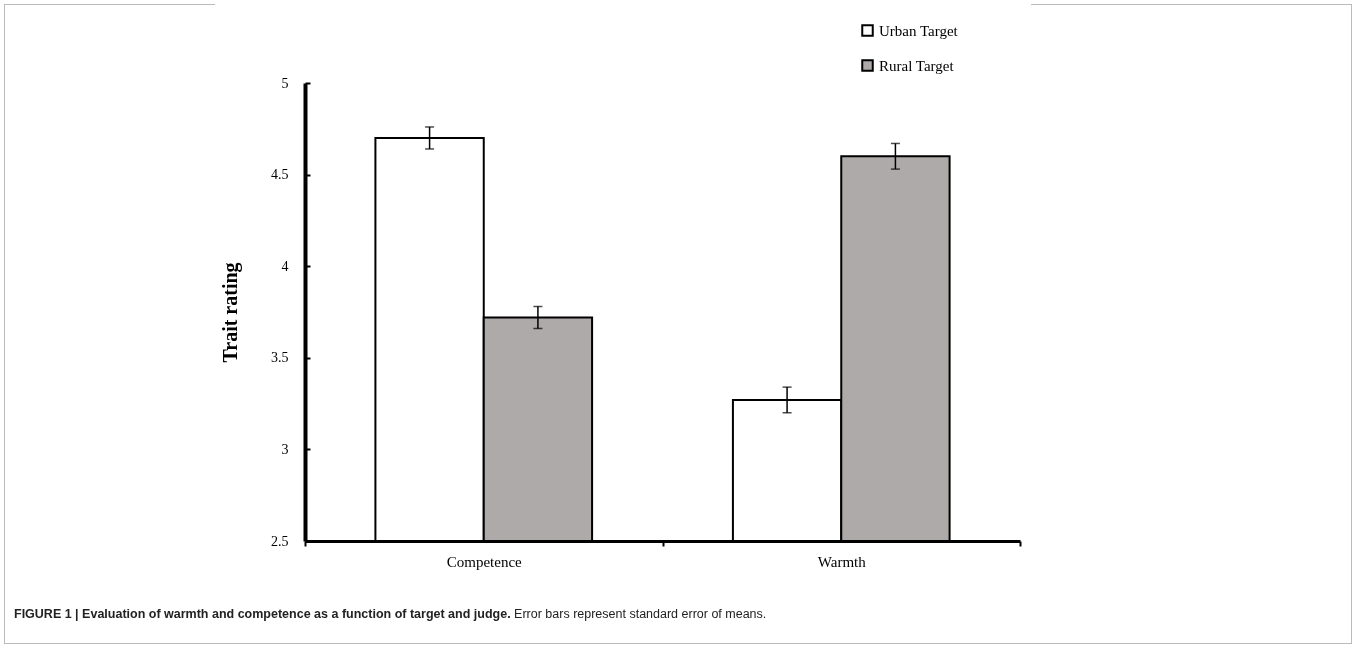  What do you see at coordinates (280, 358) in the screenshot?
I see `y-tick-label: 3.5` at bounding box center [280, 358].